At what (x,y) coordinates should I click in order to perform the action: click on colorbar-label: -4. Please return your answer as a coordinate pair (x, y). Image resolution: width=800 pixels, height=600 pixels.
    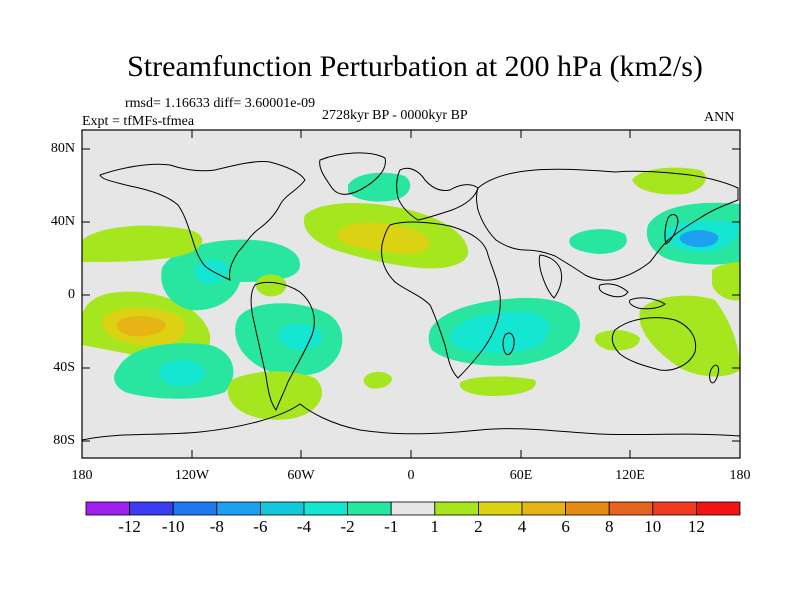
    Looking at the image, I should click on (304, 526).